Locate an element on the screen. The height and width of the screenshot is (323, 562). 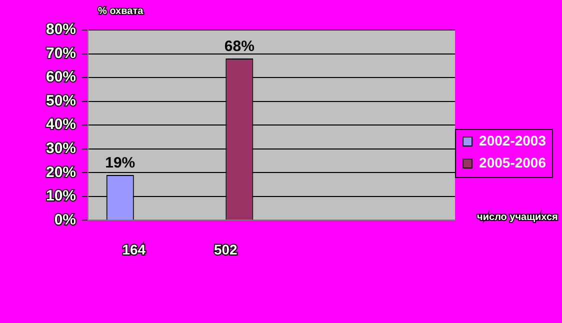
x-tick-label: 164 is located at coordinates (134, 249).